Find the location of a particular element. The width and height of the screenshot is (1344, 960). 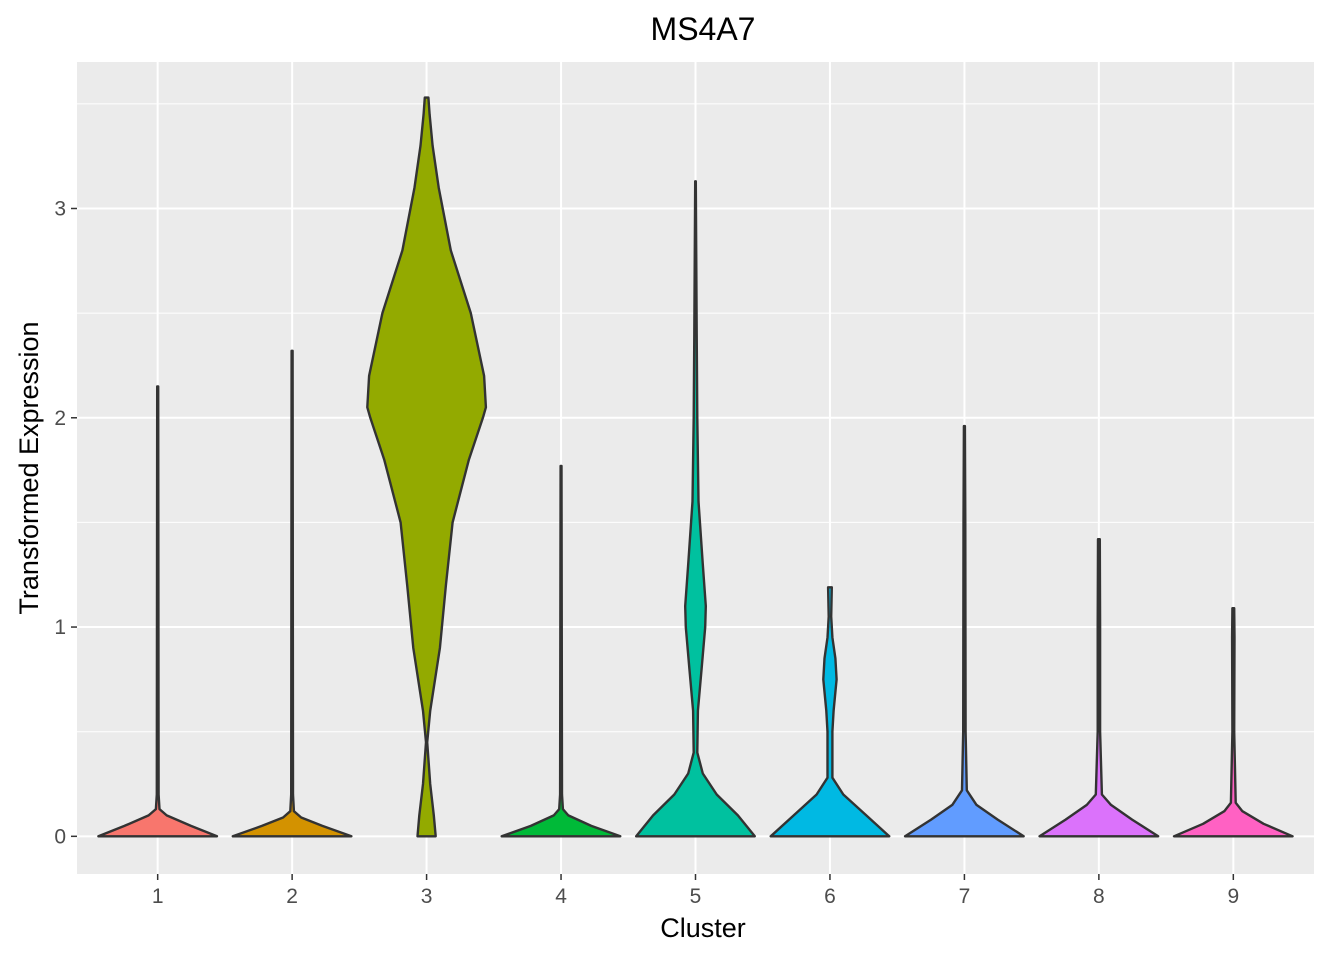

x-tick-label: 3 is located at coordinates (427, 896).